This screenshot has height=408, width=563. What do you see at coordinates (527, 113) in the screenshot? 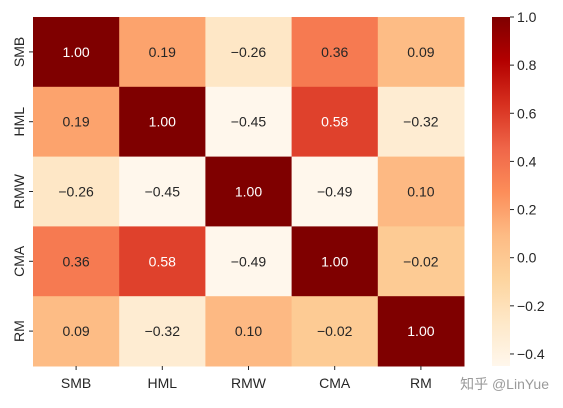
I see `colorbar-tick-label: 0.6` at bounding box center [527, 113].